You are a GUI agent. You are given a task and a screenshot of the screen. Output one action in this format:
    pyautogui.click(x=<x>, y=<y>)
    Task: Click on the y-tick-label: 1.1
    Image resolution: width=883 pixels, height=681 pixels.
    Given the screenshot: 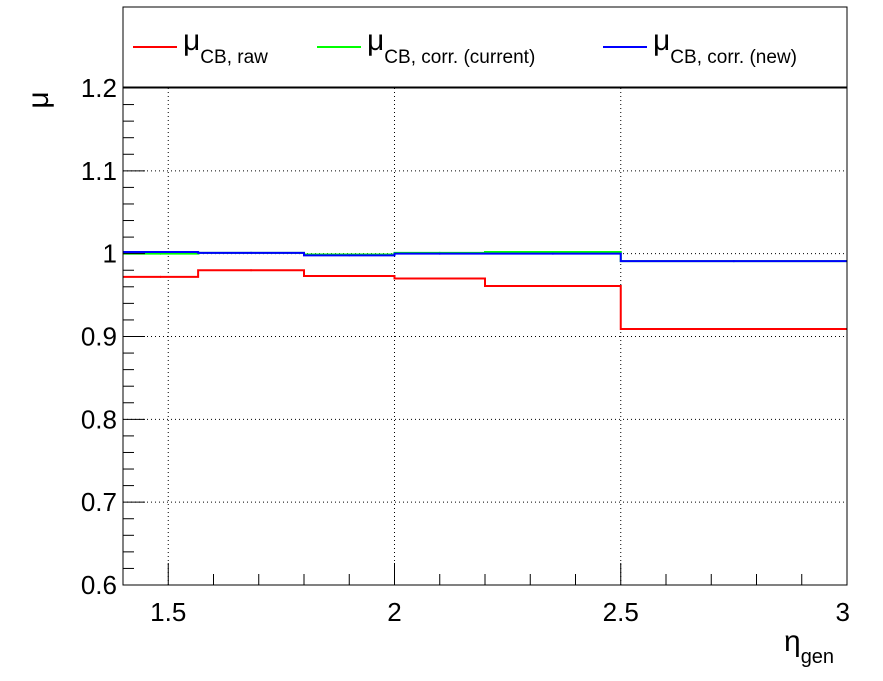 What is the action you would take?
    pyautogui.click(x=99, y=171)
    